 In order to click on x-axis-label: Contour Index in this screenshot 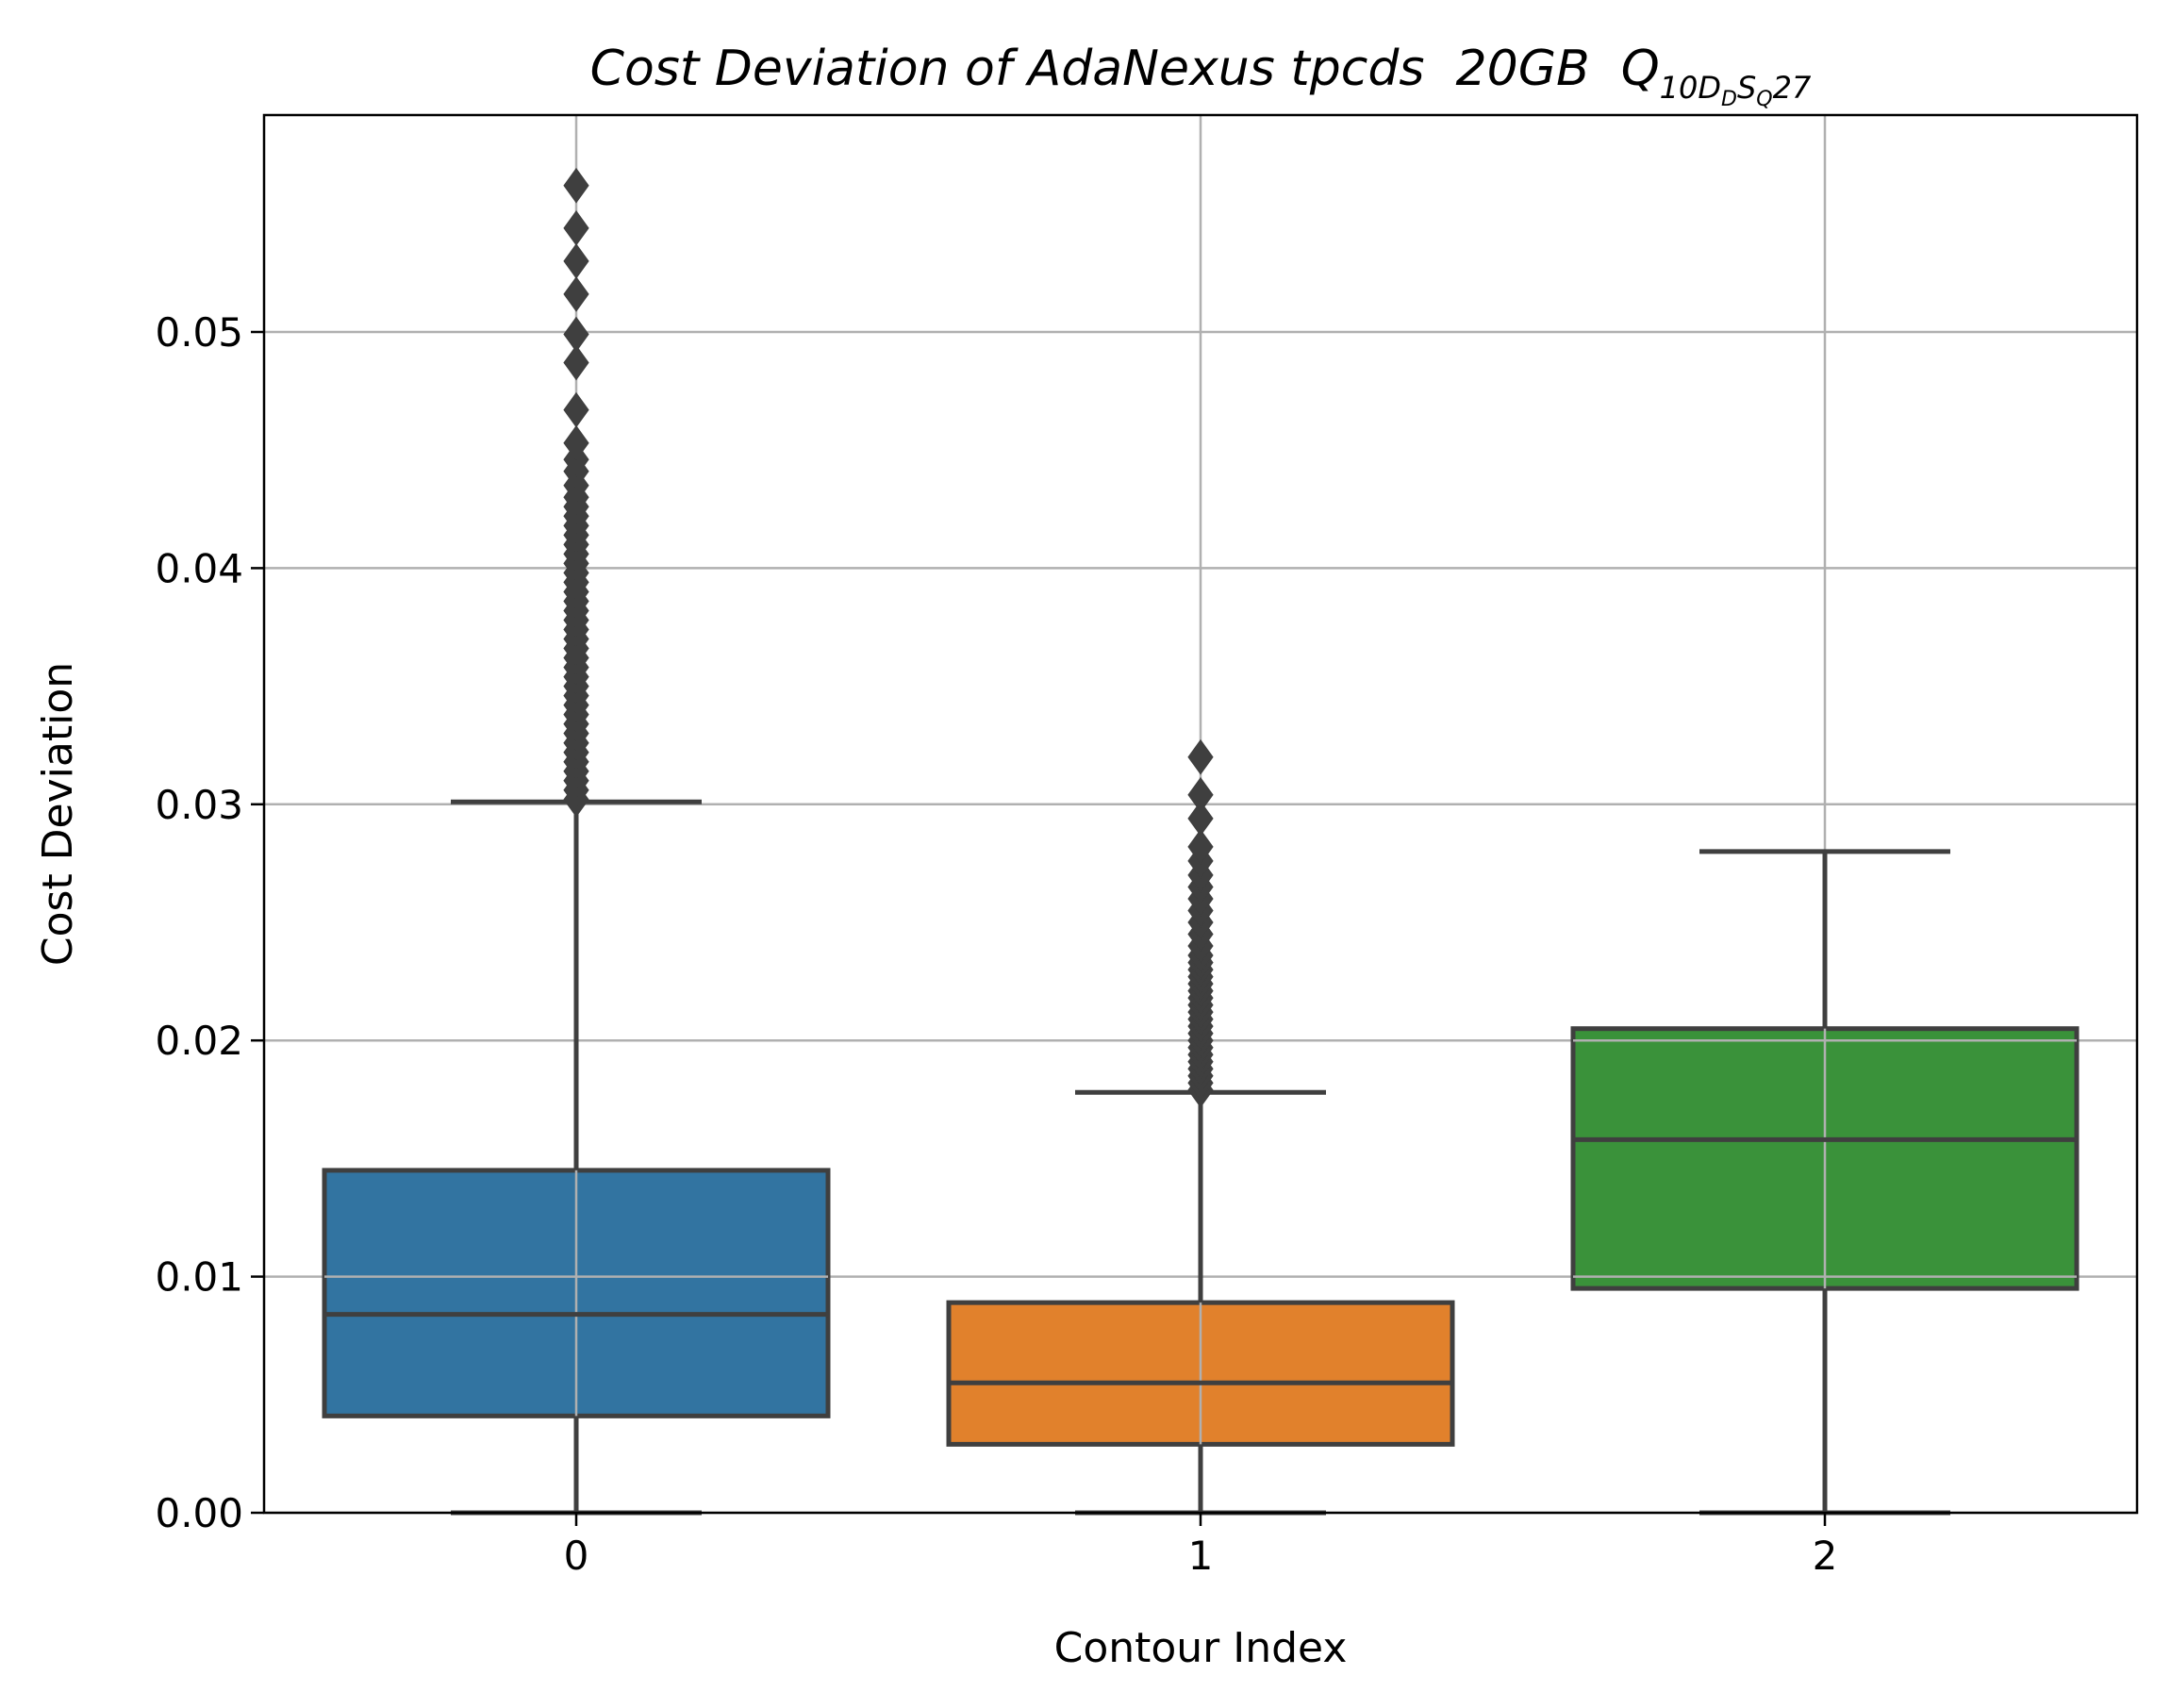, I will do `click(1201, 1648)`.